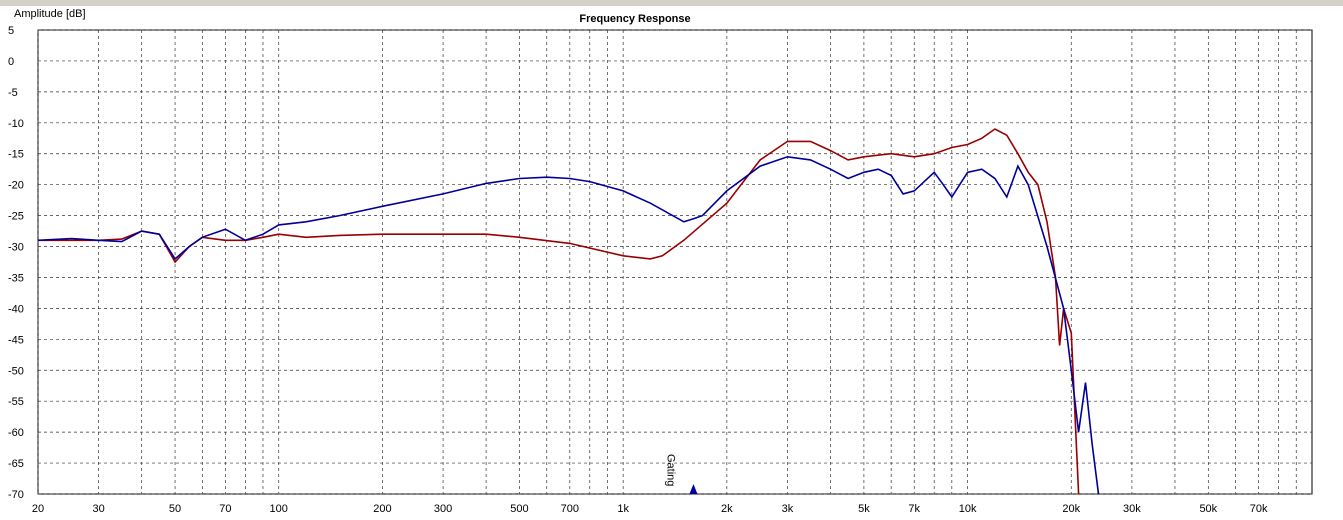 The width and height of the screenshot is (1343, 520). What do you see at coordinates (16, 464) in the screenshot?
I see `y-tick-label: -65` at bounding box center [16, 464].